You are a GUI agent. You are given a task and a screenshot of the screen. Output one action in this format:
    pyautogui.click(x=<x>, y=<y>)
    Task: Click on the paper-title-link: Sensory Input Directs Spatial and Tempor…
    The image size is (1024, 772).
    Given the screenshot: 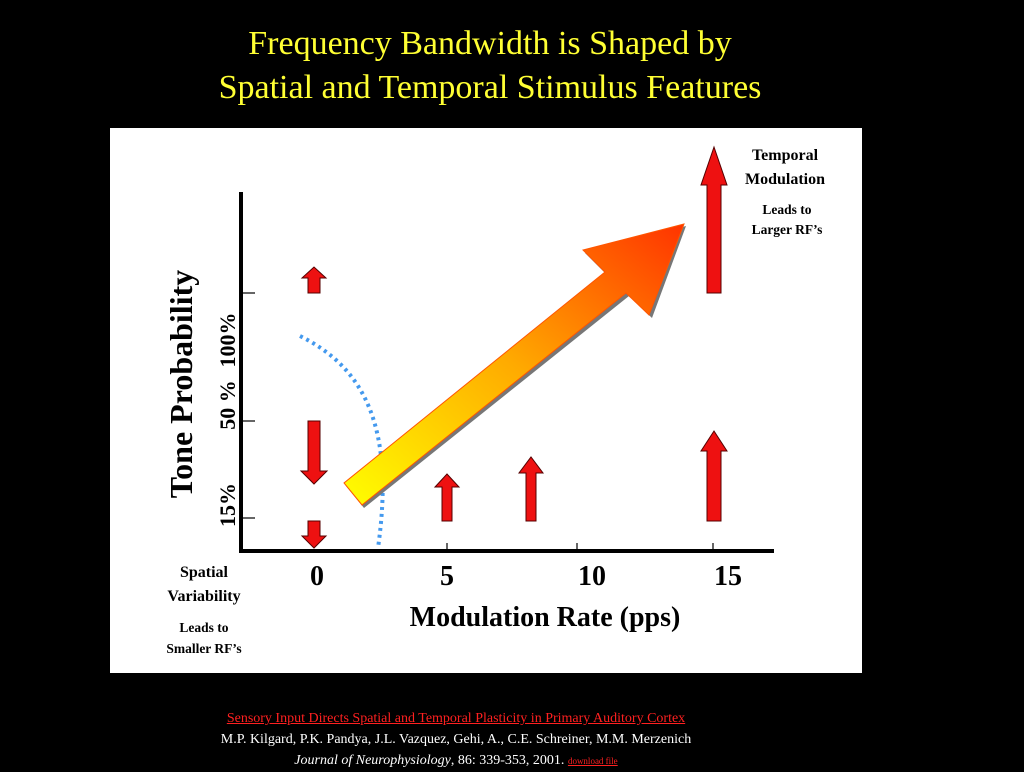 What is the action you would take?
    pyautogui.click(x=456, y=718)
    